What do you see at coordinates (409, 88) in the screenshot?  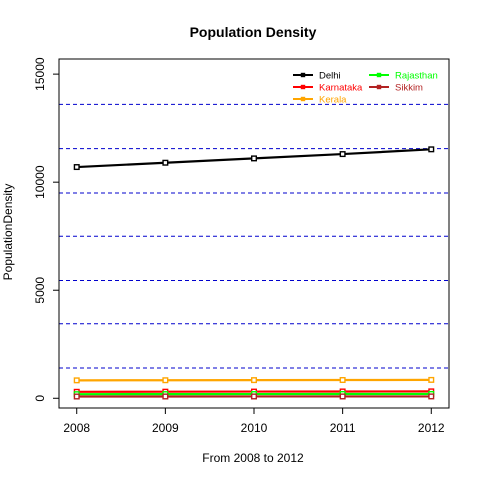 I see `legend-label: Sikkim` at bounding box center [409, 88].